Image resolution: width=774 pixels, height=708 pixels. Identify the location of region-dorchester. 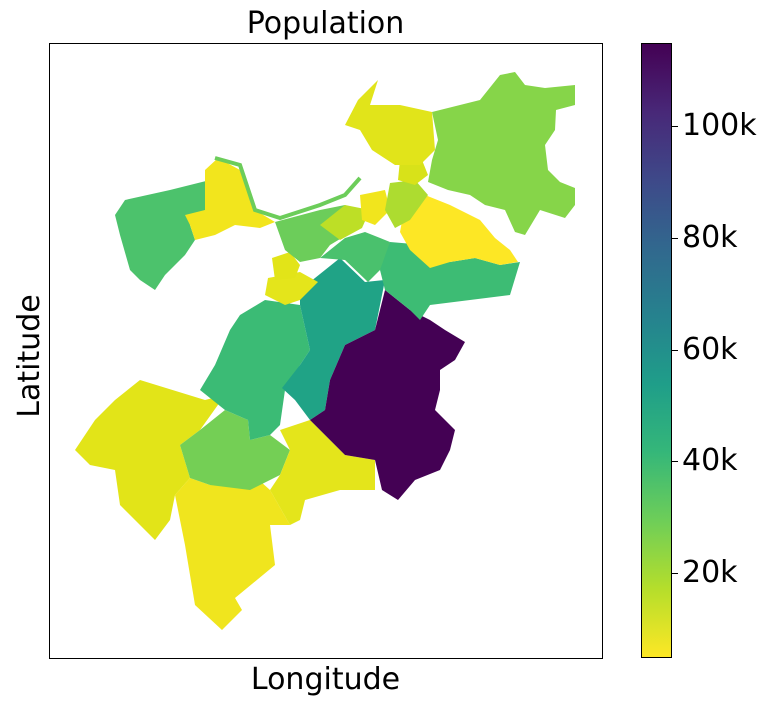
(387, 395).